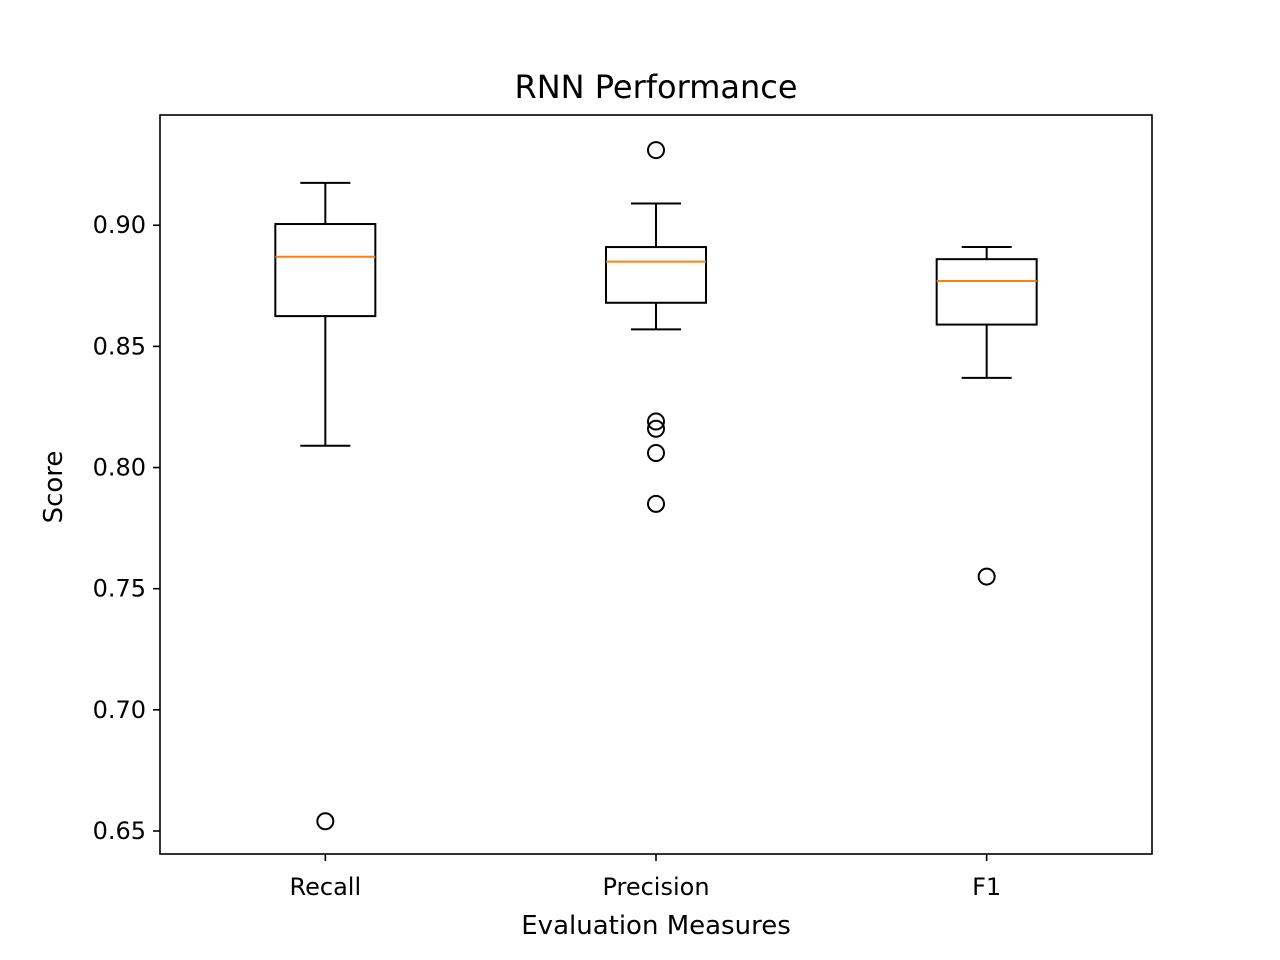  What do you see at coordinates (119, 831) in the screenshot?
I see `y-tick-label: 0.65` at bounding box center [119, 831].